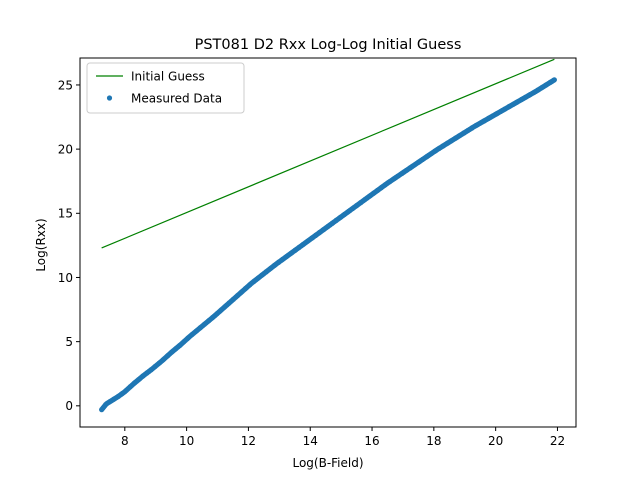 Image resolution: width=640 pixels, height=480 pixels. I want to click on y-tick-label: 20, so click(65, 149).